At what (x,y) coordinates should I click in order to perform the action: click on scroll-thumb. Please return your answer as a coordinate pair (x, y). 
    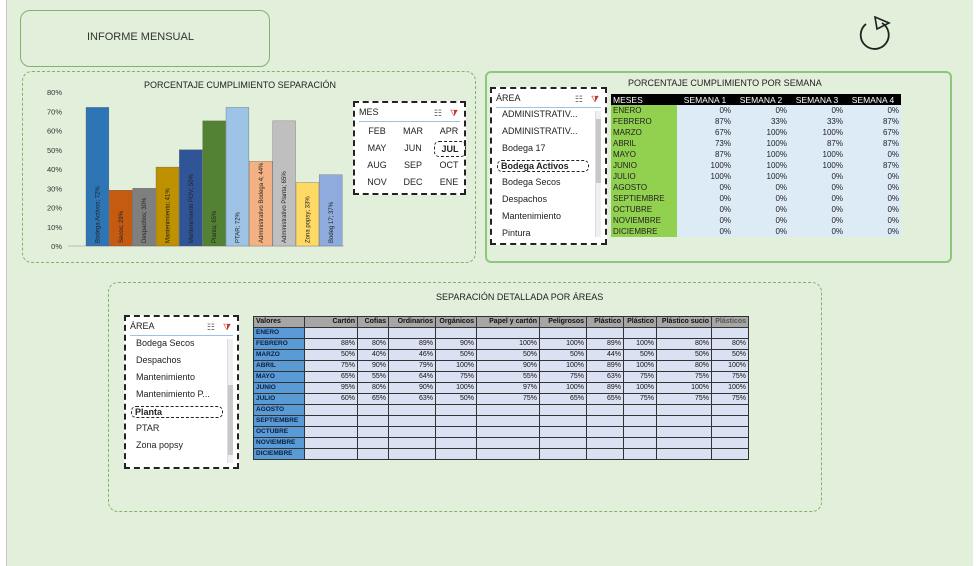
    Looking at the image, I should click on (230, 420).